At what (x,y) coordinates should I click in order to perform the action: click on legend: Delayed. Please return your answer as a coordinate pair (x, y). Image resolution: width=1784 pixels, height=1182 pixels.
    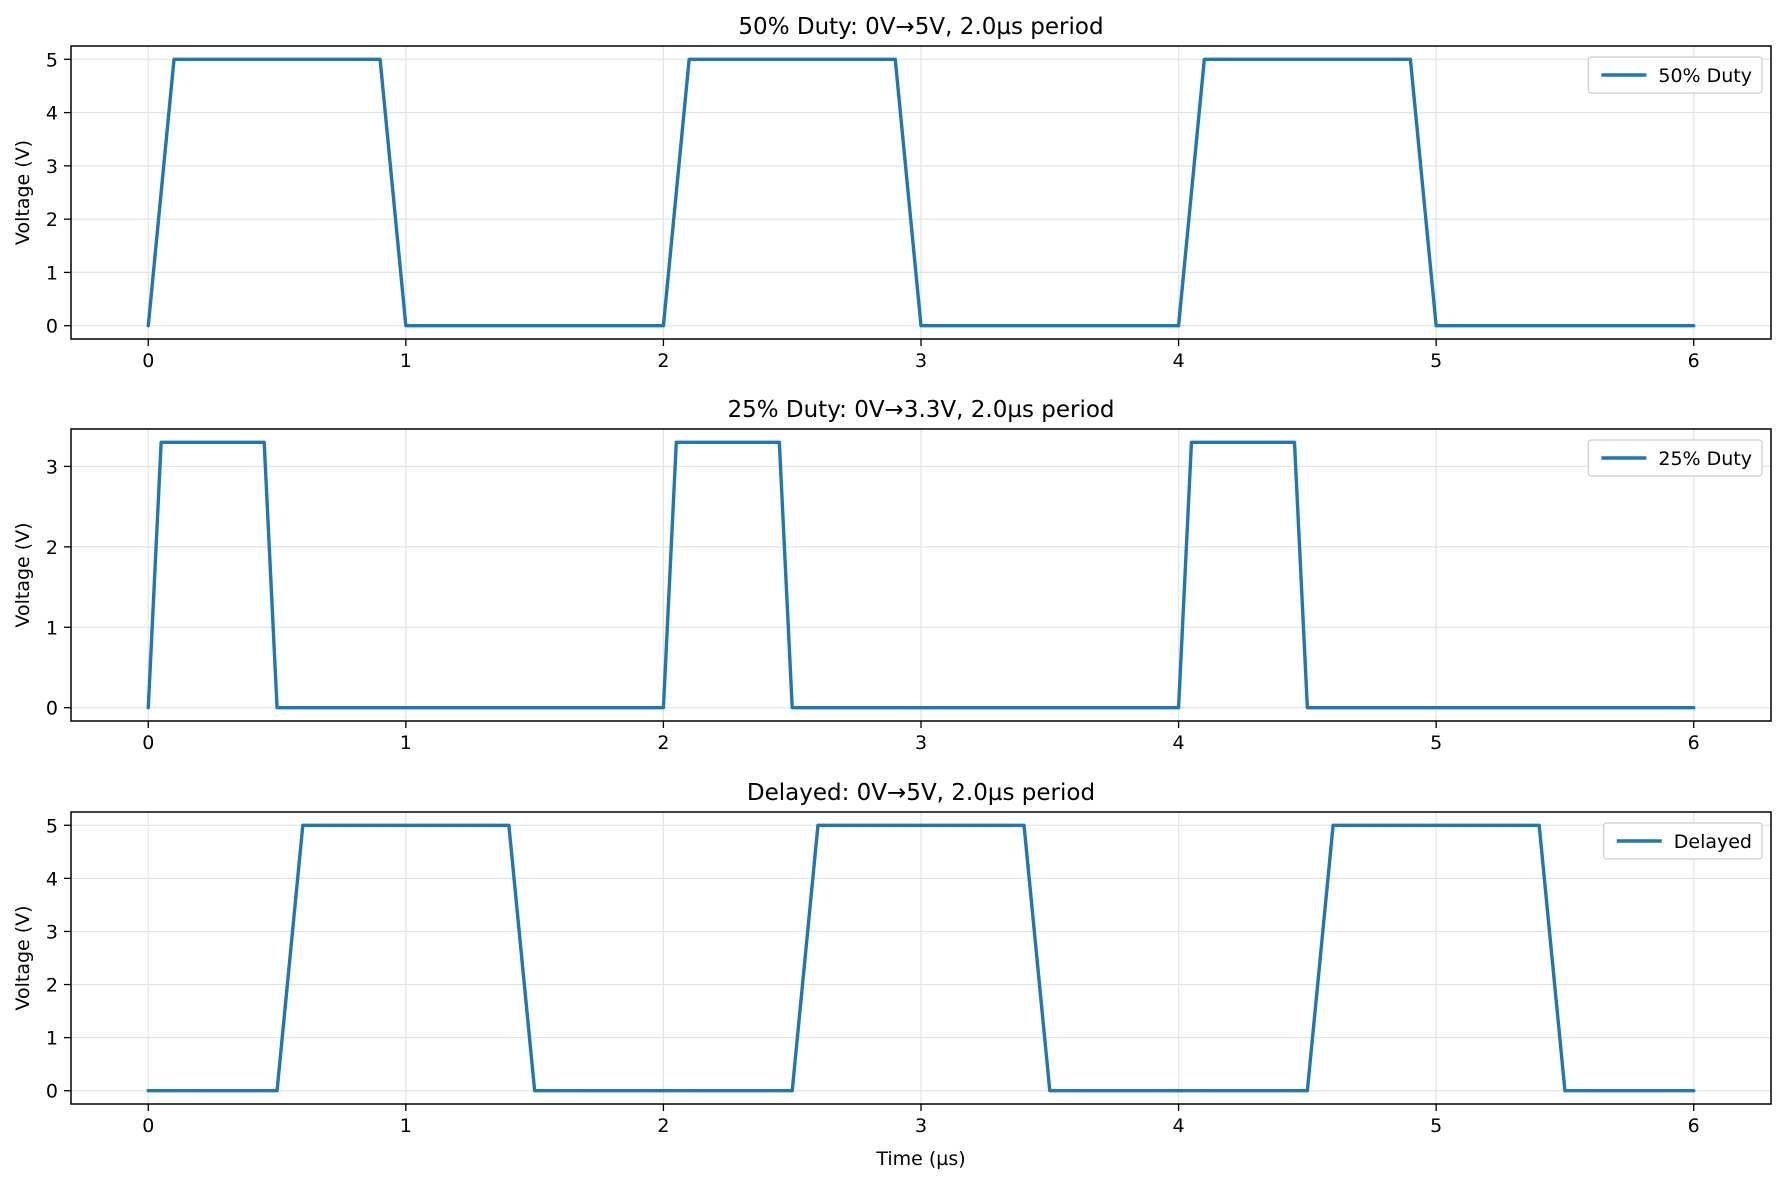
    Looking at the image, I should click on (1683, 841).